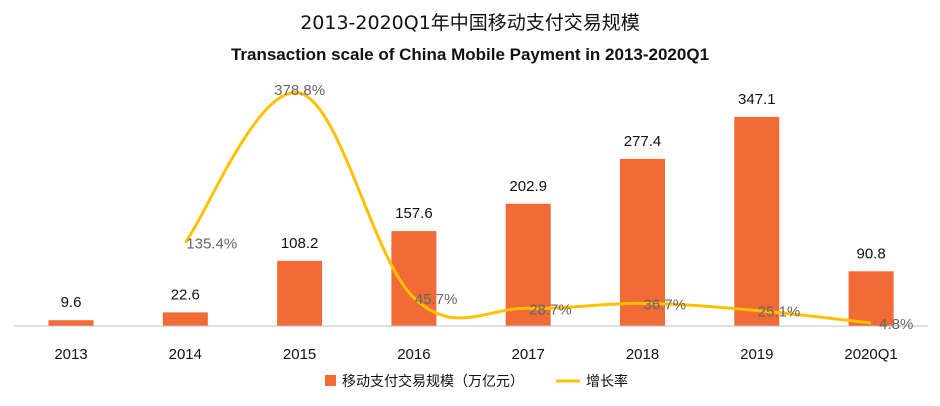 Image resolution: width=940 pixels, height=406 pixels. I want to click on x-tick-2015: 2015, so click(299, 354).